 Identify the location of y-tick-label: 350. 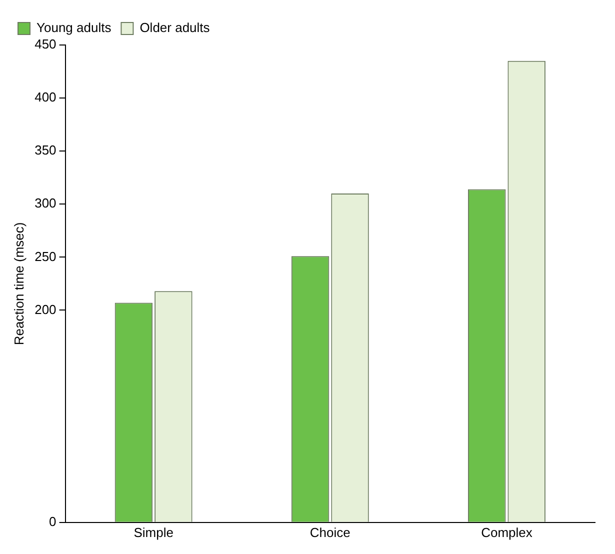
(45, 150).